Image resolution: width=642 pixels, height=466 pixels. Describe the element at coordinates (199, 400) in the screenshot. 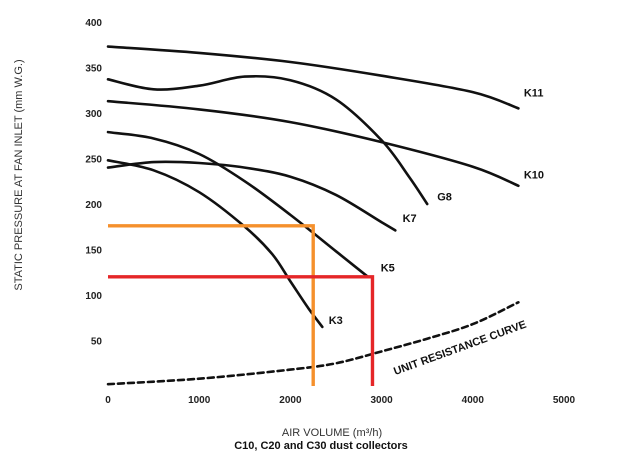

I see `x-tick-label-1000: 1000` at that location.